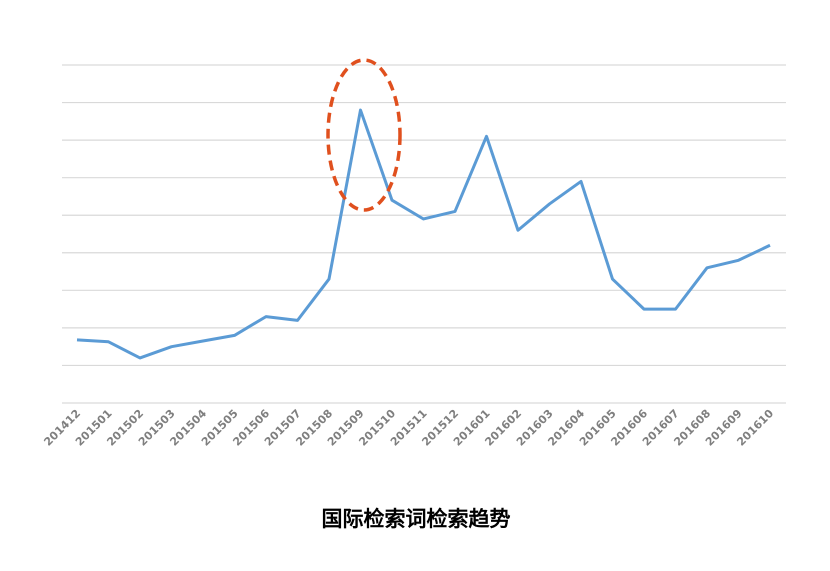 The height and width of the screenshot is (571, 830). What do you see at coordinates (364, 135) in the screenshot?
I see `highlight-ellipse` at bounding box center [364, 135].